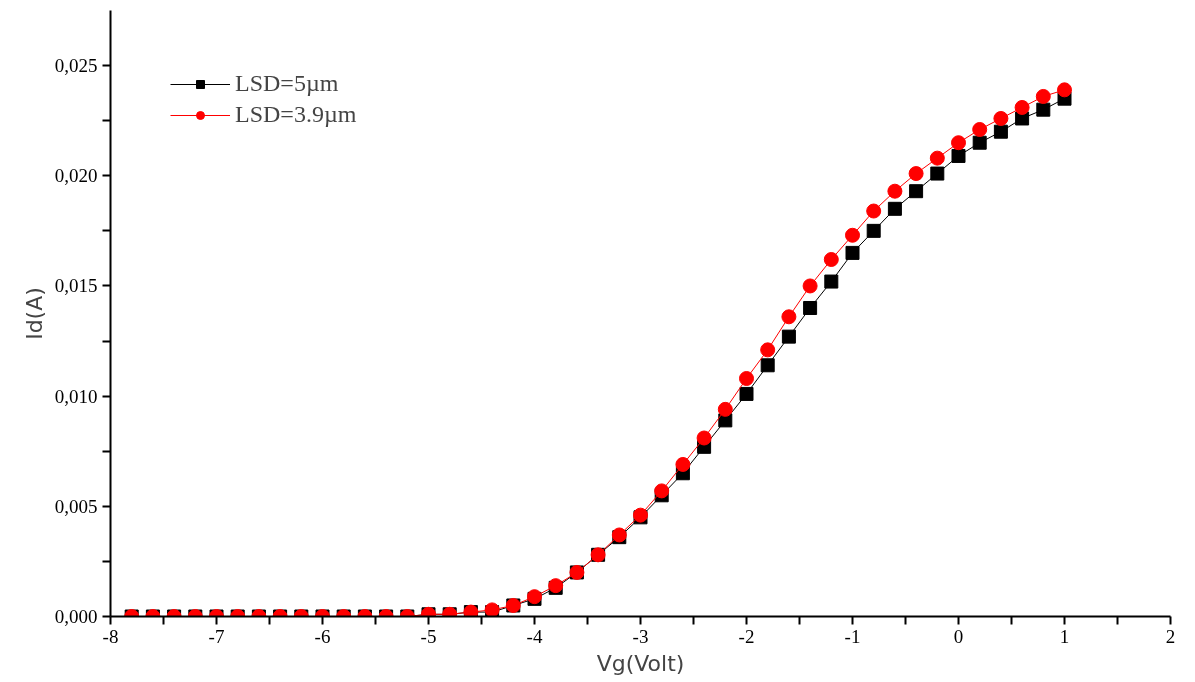  Describe the element at coordinates (76, 616) in the screenshot. I see `y-tick-label: 0,000` at that location.